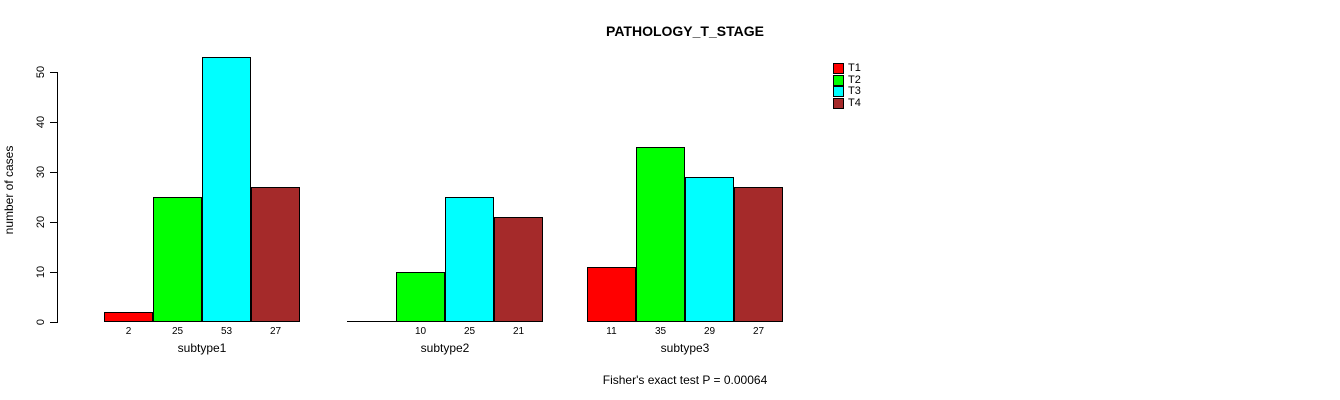 This screenshot has height=400, width=1340. I want to click on y-axis-label: number of cases, so click(9, 190).